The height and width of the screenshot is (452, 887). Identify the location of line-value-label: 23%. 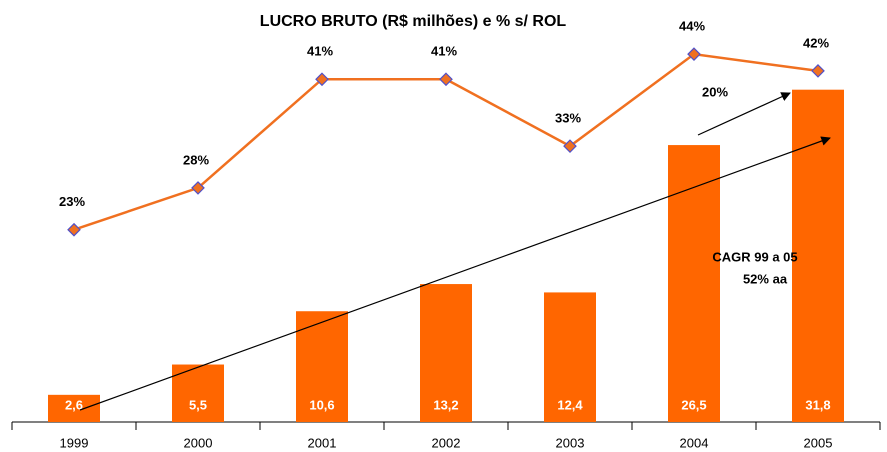
(72, 201).